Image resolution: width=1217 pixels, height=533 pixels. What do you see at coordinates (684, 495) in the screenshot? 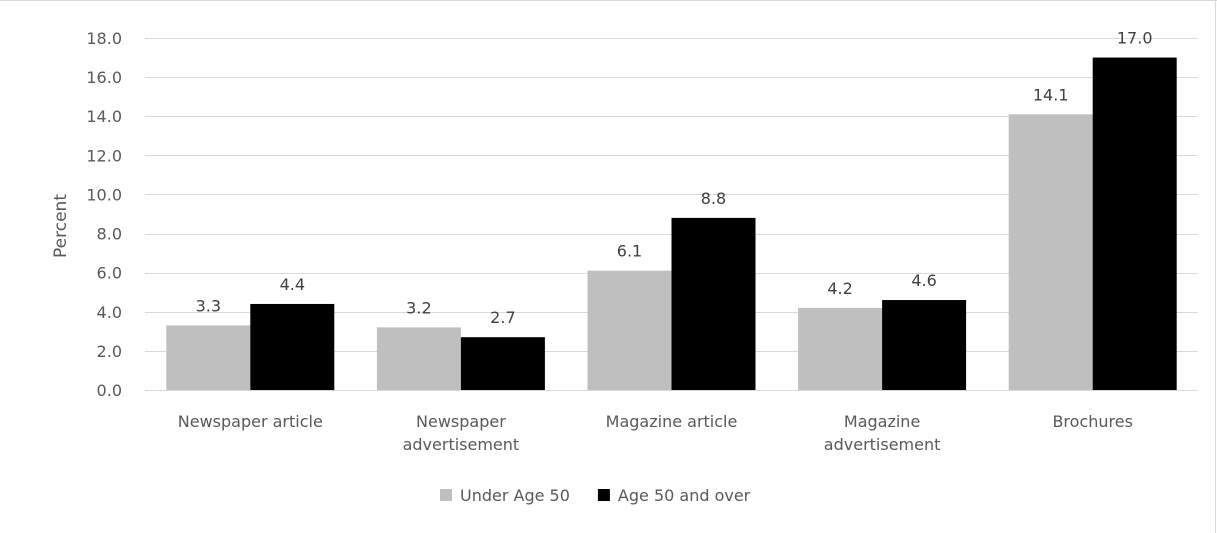
I see `legend-label: Age 50 and over` at bounding box center [684, 495].